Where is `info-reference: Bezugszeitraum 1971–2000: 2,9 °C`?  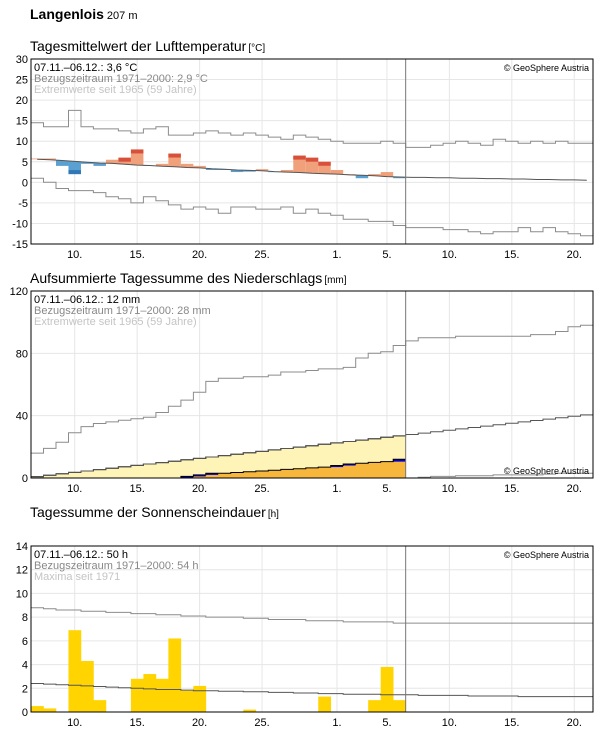
info-reference: Bezugszeitraum 1971–2000: 2,9 °C is located at coordinates (121, 79).